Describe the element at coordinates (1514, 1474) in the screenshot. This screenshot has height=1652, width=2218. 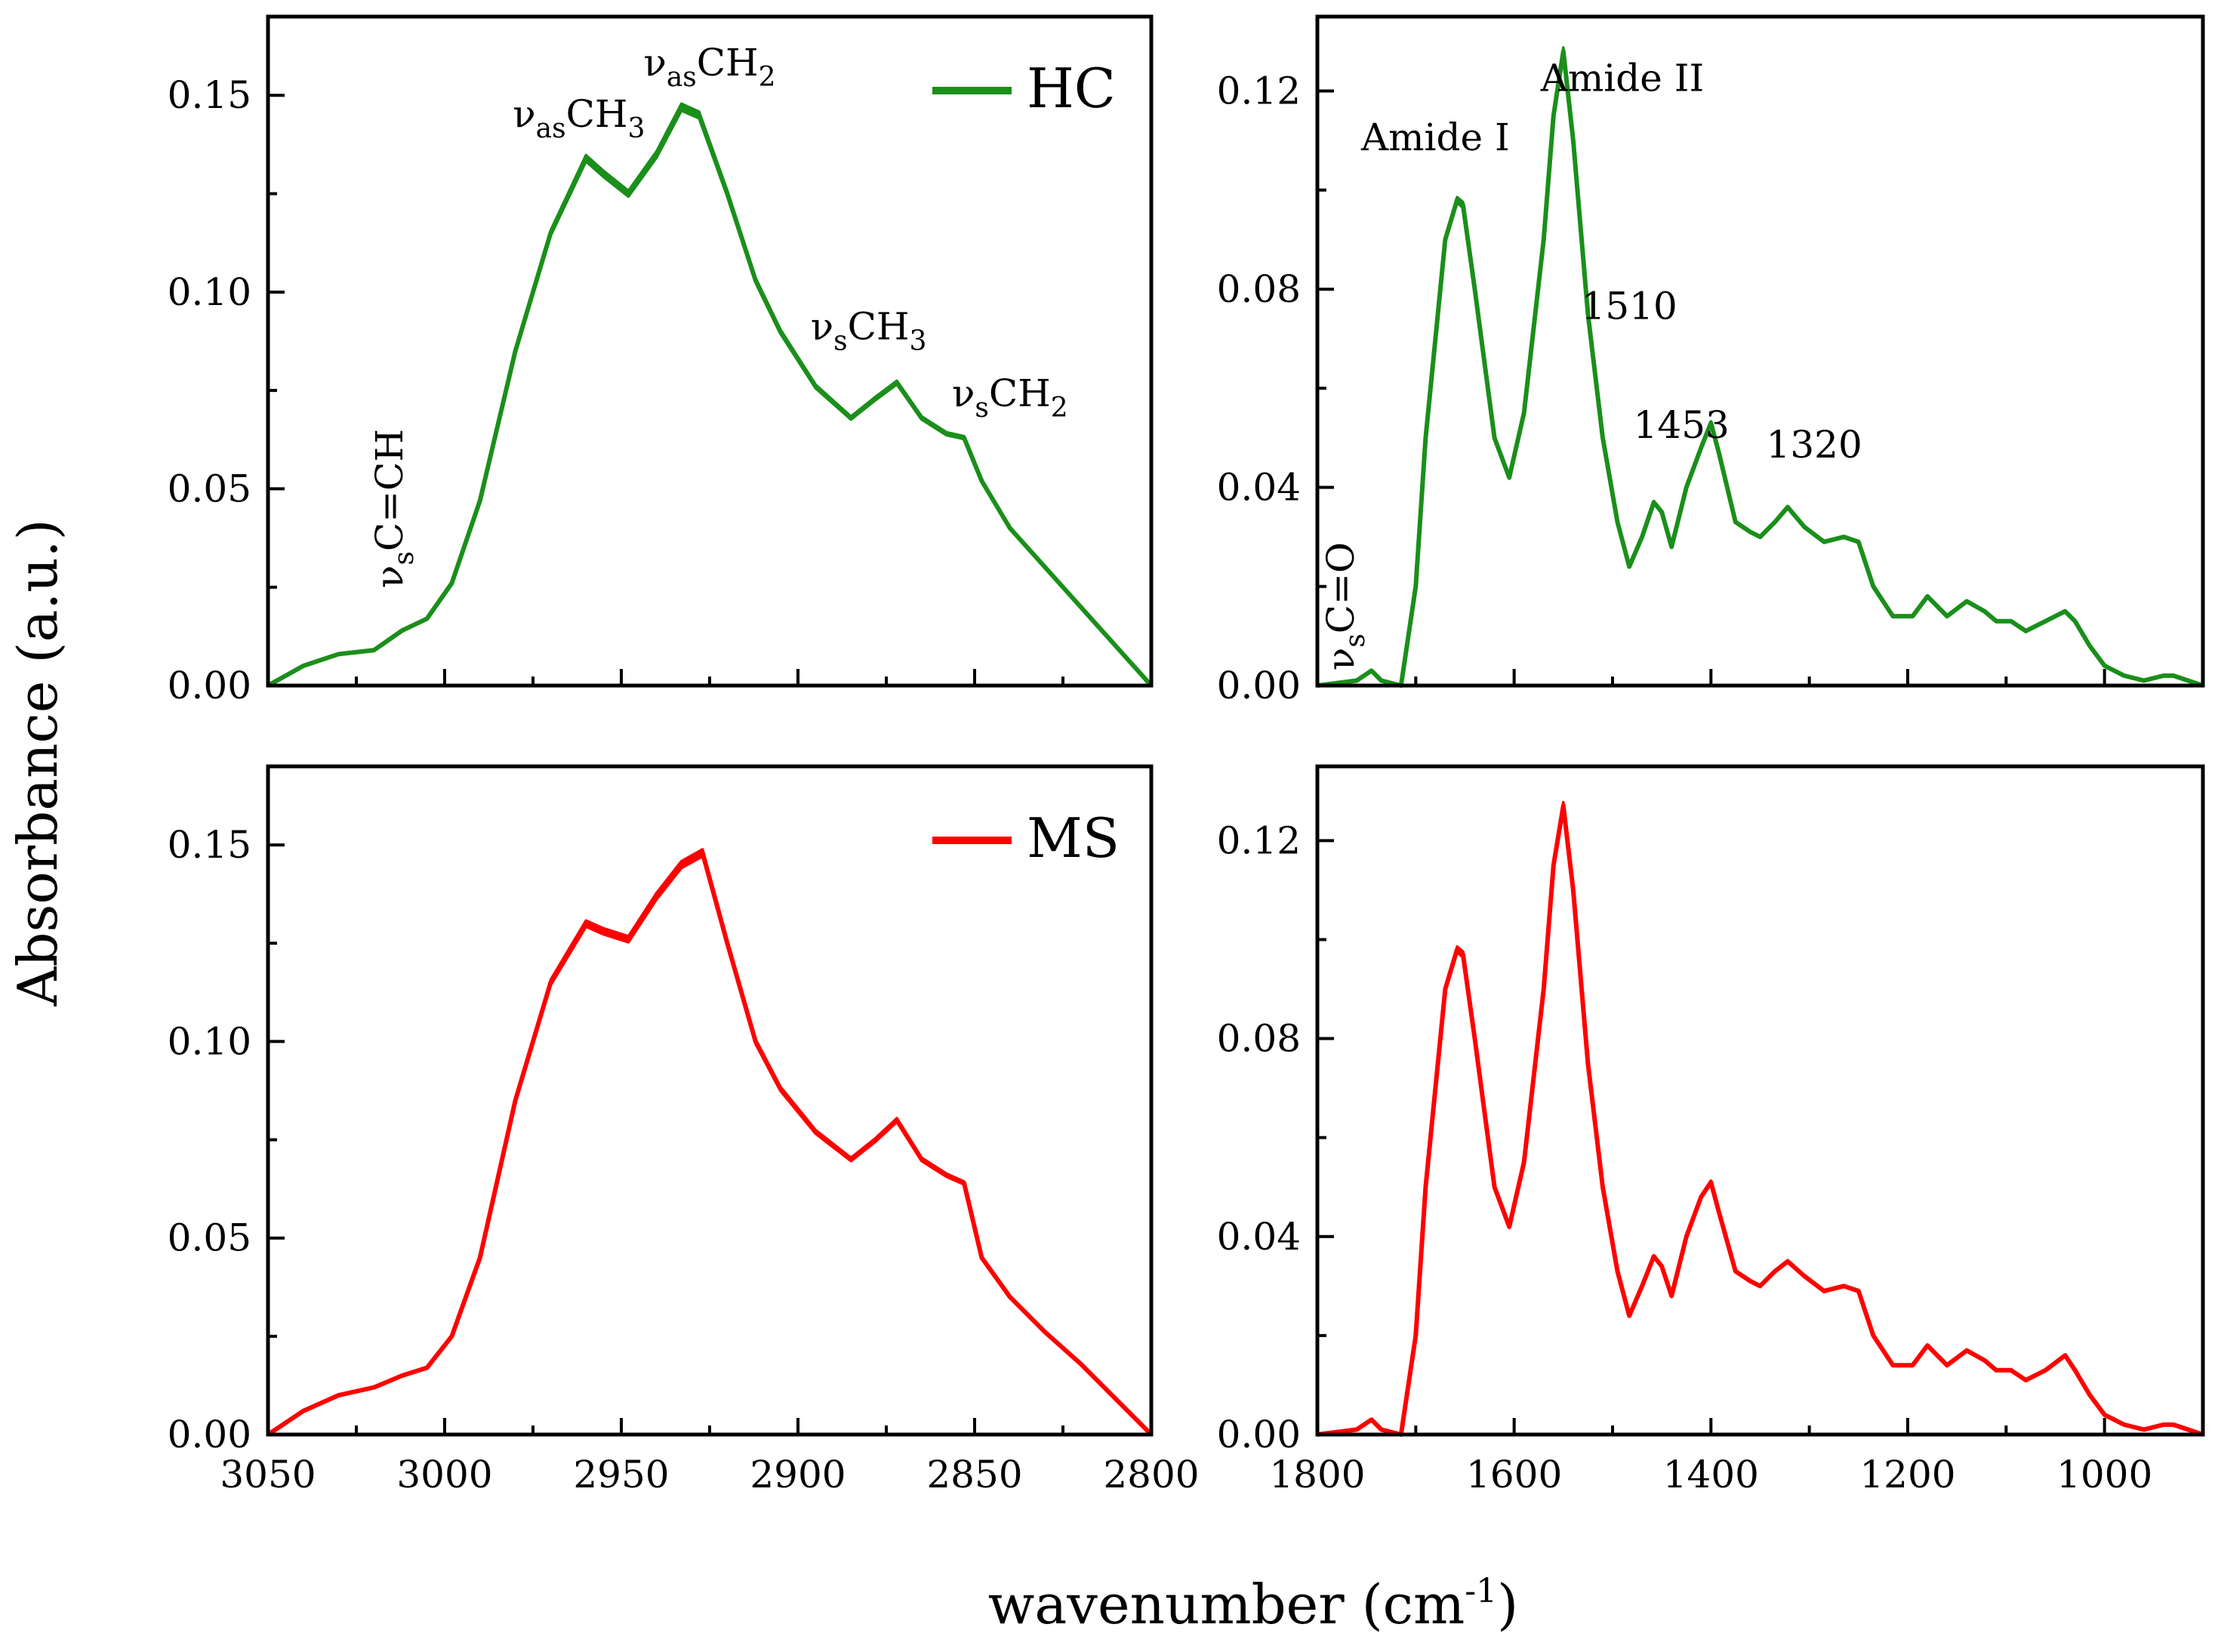
I see `x-tick-label: 1600` at that location.